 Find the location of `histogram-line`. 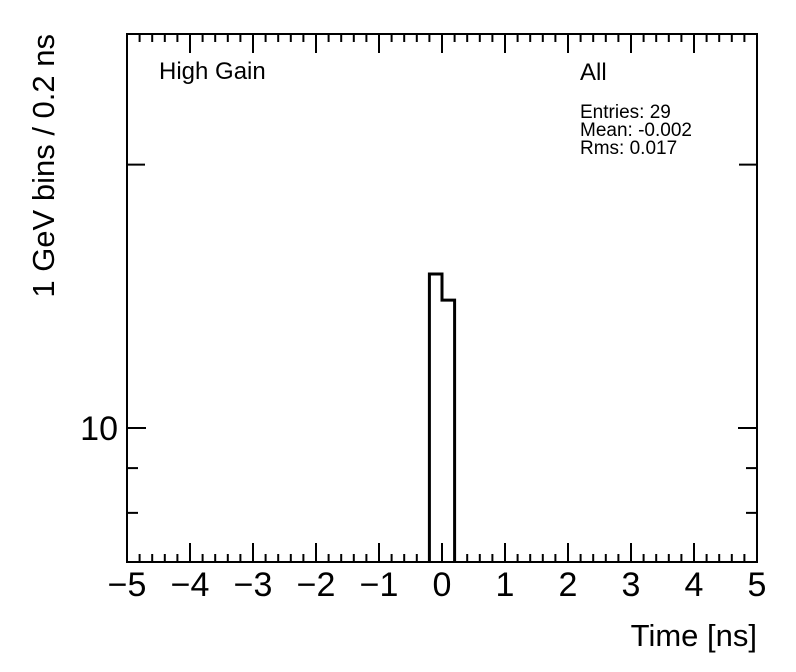

histogram-line is located at coordinates (442, 417).